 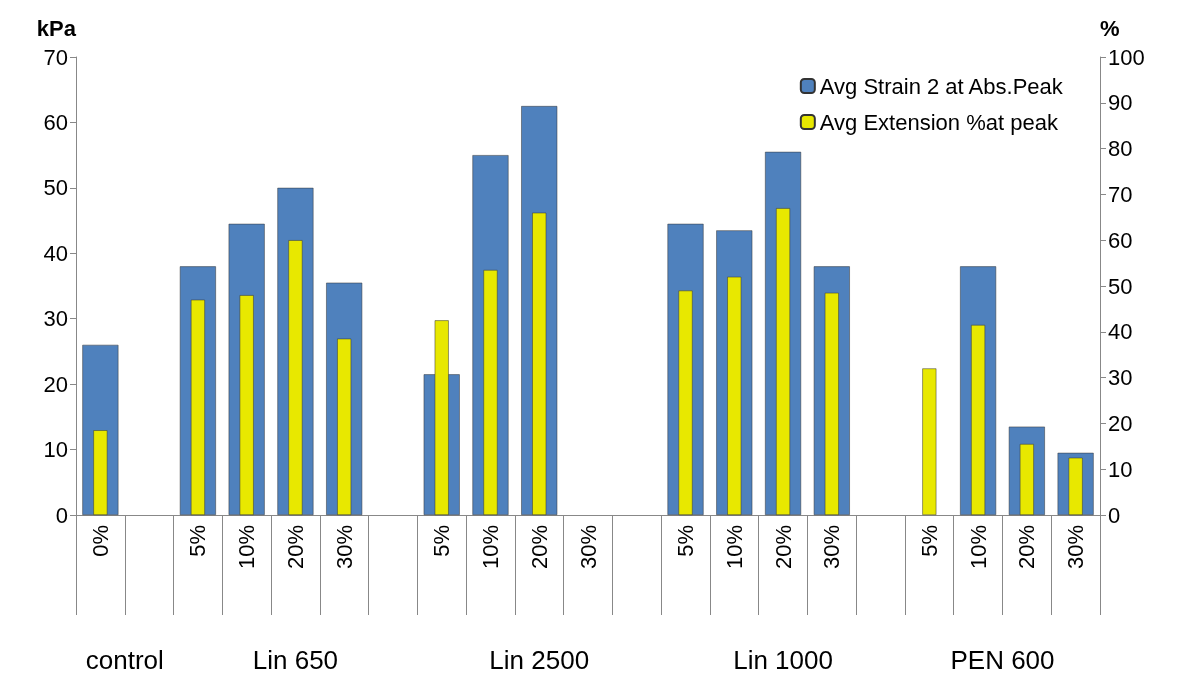 What do you see at coordinates (55, 253) in the screenshot?
I see `y-tick-label: 40` at bounding box center [55, 253].